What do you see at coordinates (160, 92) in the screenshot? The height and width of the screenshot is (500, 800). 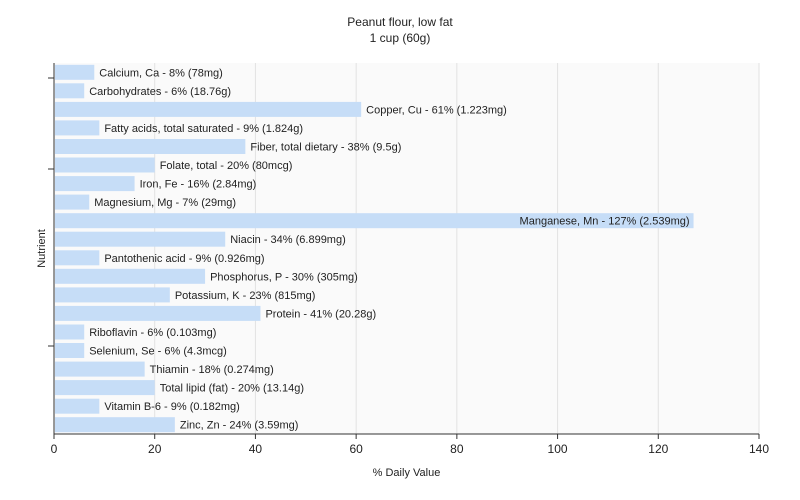 I see `bar-label: Carbohydrates - 6% (18.76g)` at bounding box center [160, 92].